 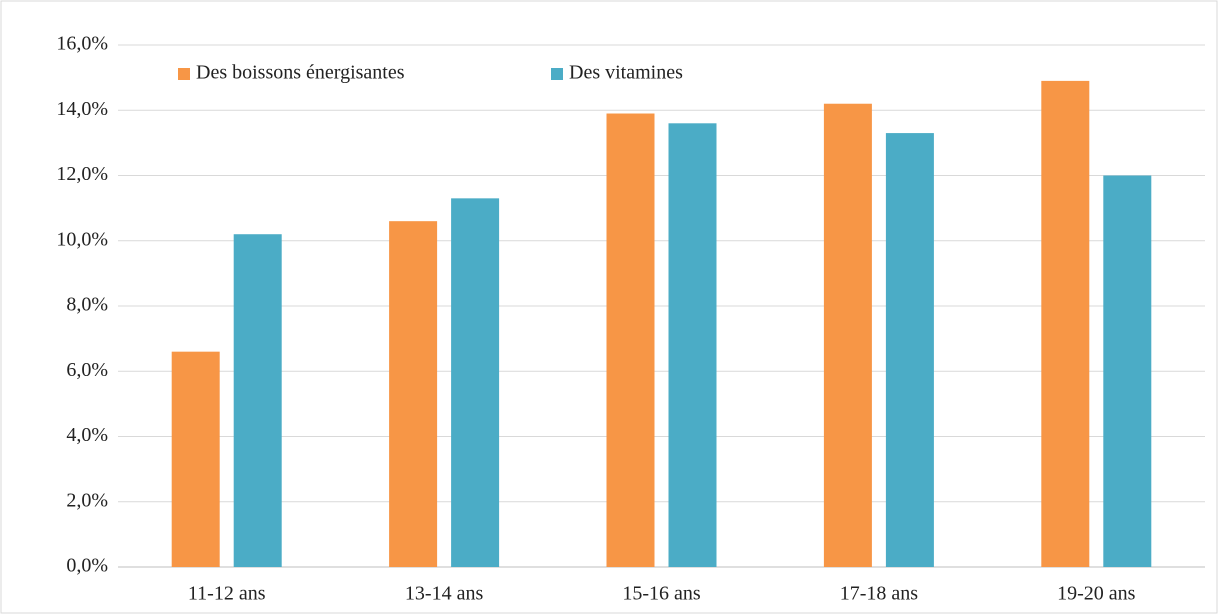 I want to click on x-tick-label: 13-14 ans, so click(x=444, y=594).